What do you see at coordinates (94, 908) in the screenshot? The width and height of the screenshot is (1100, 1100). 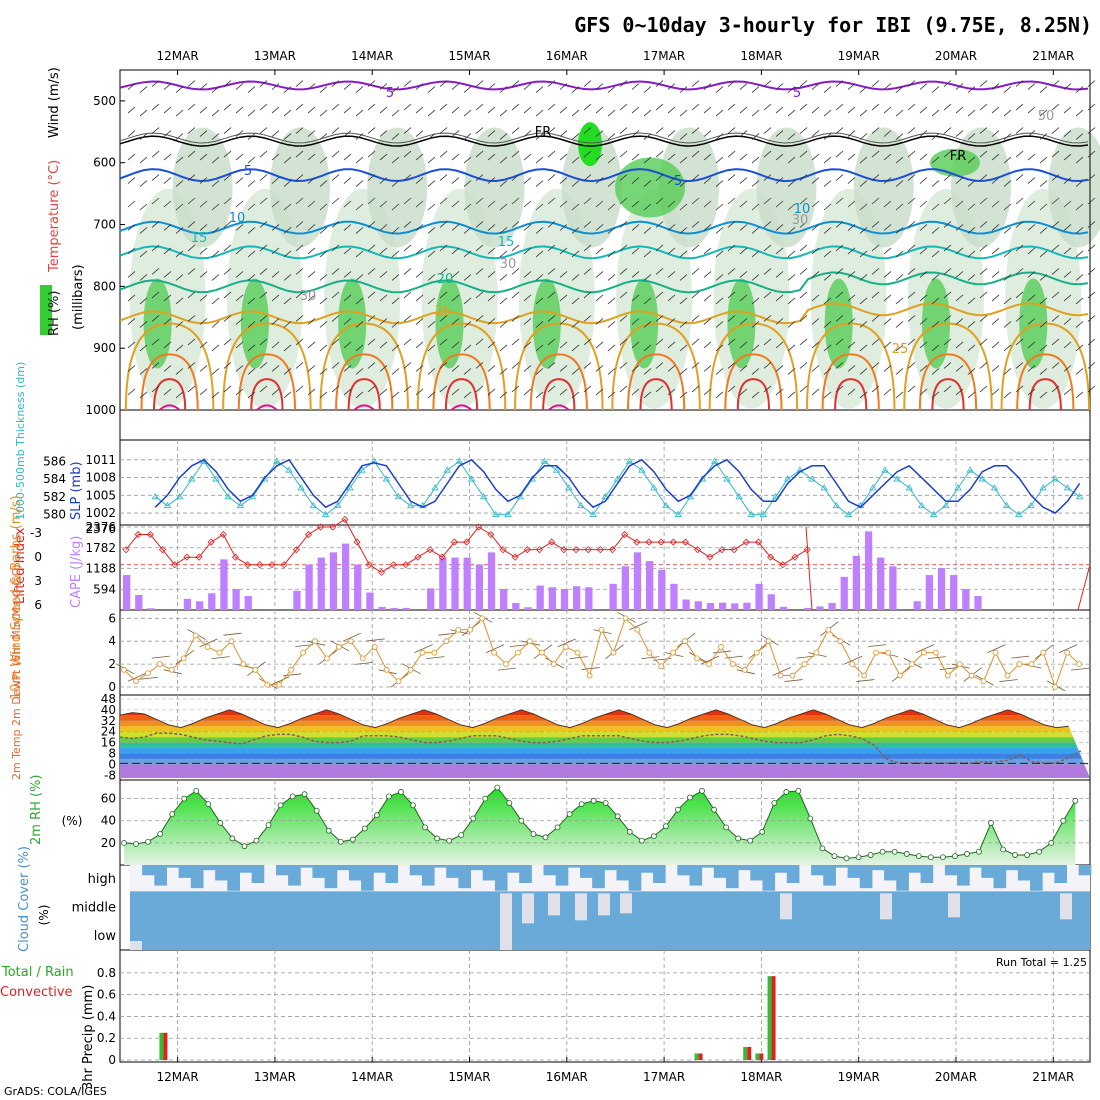 I see `cloud-row-label: middle` at bounding box center [94, 908].